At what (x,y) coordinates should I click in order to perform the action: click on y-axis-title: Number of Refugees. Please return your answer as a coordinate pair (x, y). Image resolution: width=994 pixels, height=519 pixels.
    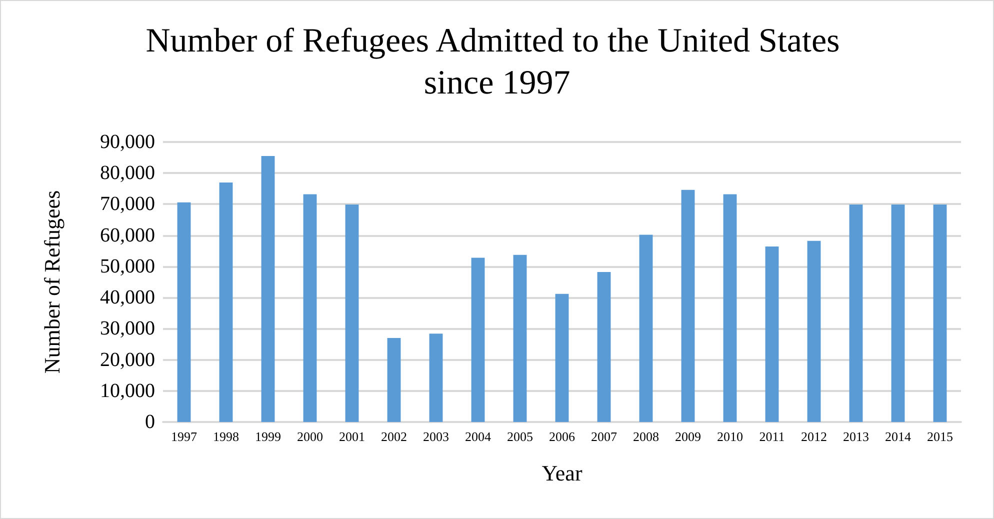
    Looking at the image, I should click on (52, 282).